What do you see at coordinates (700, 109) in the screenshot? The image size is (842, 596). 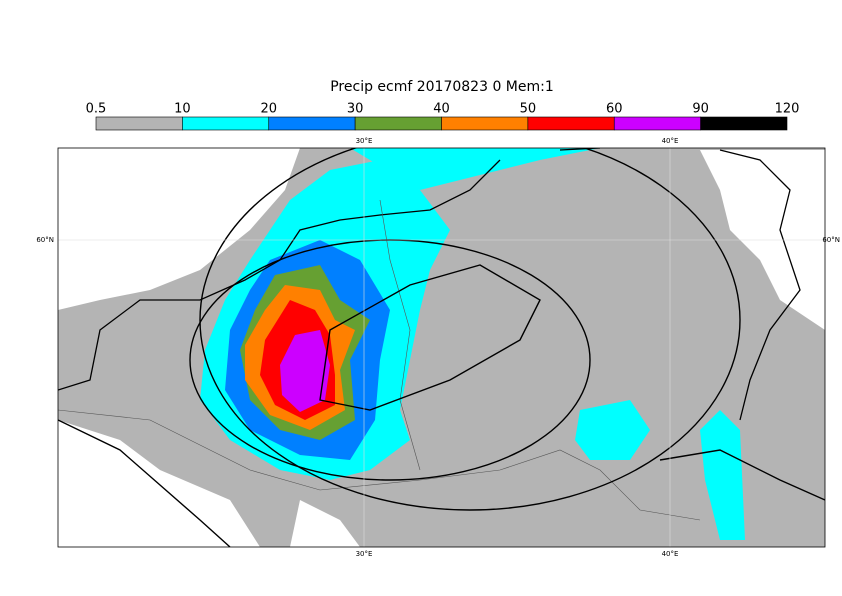 I see `colorbar-tick-label: 90` at bounding box center [700, 109].